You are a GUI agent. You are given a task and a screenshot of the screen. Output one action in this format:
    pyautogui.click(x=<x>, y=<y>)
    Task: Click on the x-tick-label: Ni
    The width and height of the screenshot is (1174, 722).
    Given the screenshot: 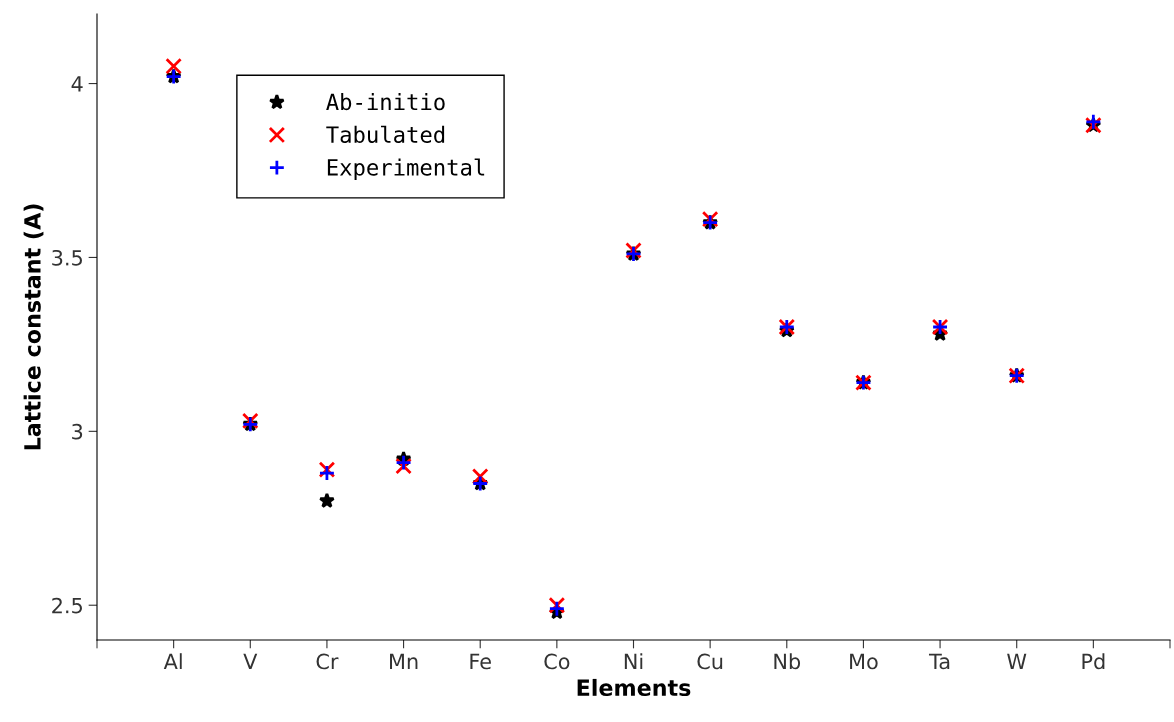 What is the action you would take?
    pyautogui.click(x=633, y=661)
    